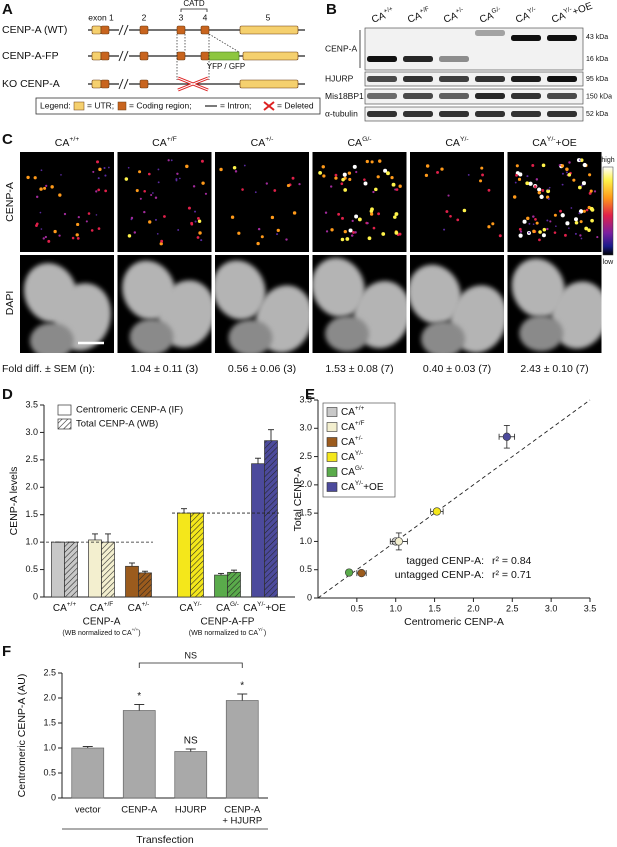  Describe the element at coordinates (228, 622) in the screenshot. I see `group-label: CENP-A-FP` at that location.